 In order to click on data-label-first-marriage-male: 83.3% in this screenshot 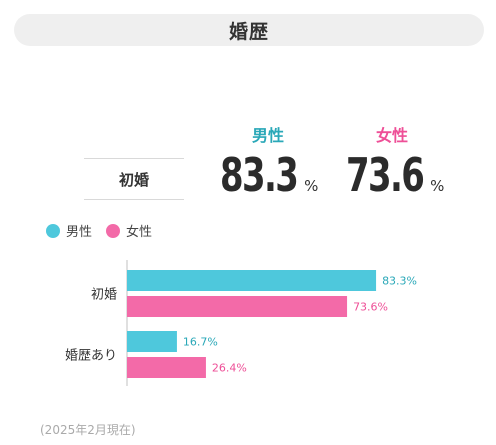, I will do `click(399, 281)`.